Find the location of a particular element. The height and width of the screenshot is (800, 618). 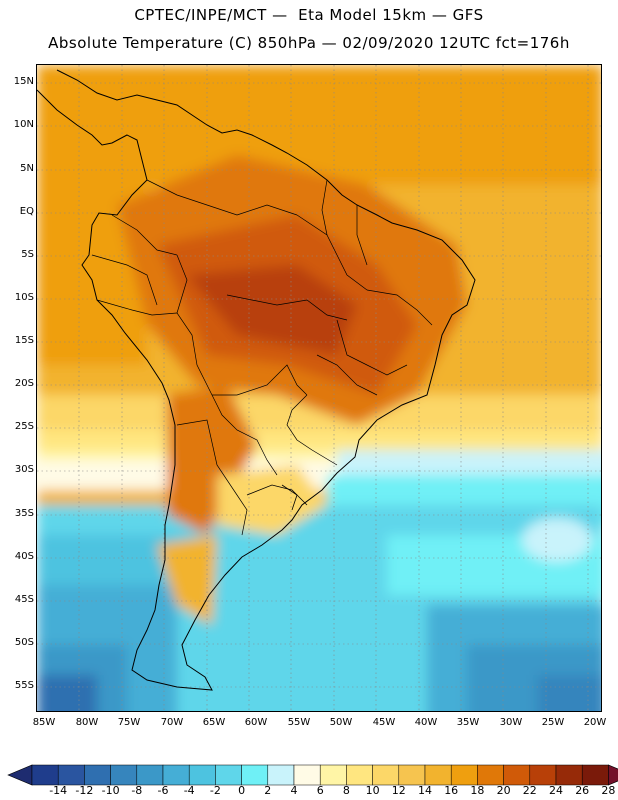

lon-label: 65W is located at coordinates (214, 722).